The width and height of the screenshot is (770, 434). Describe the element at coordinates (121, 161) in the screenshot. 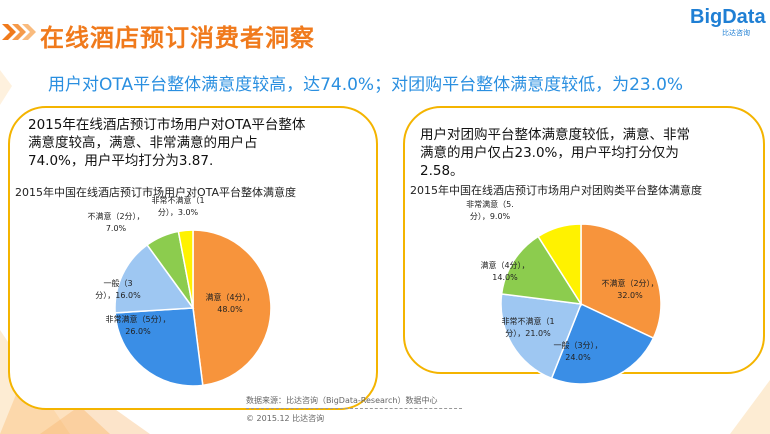

I see `desc-line: 74.0%，用户平均打分为3.87.` at that location.